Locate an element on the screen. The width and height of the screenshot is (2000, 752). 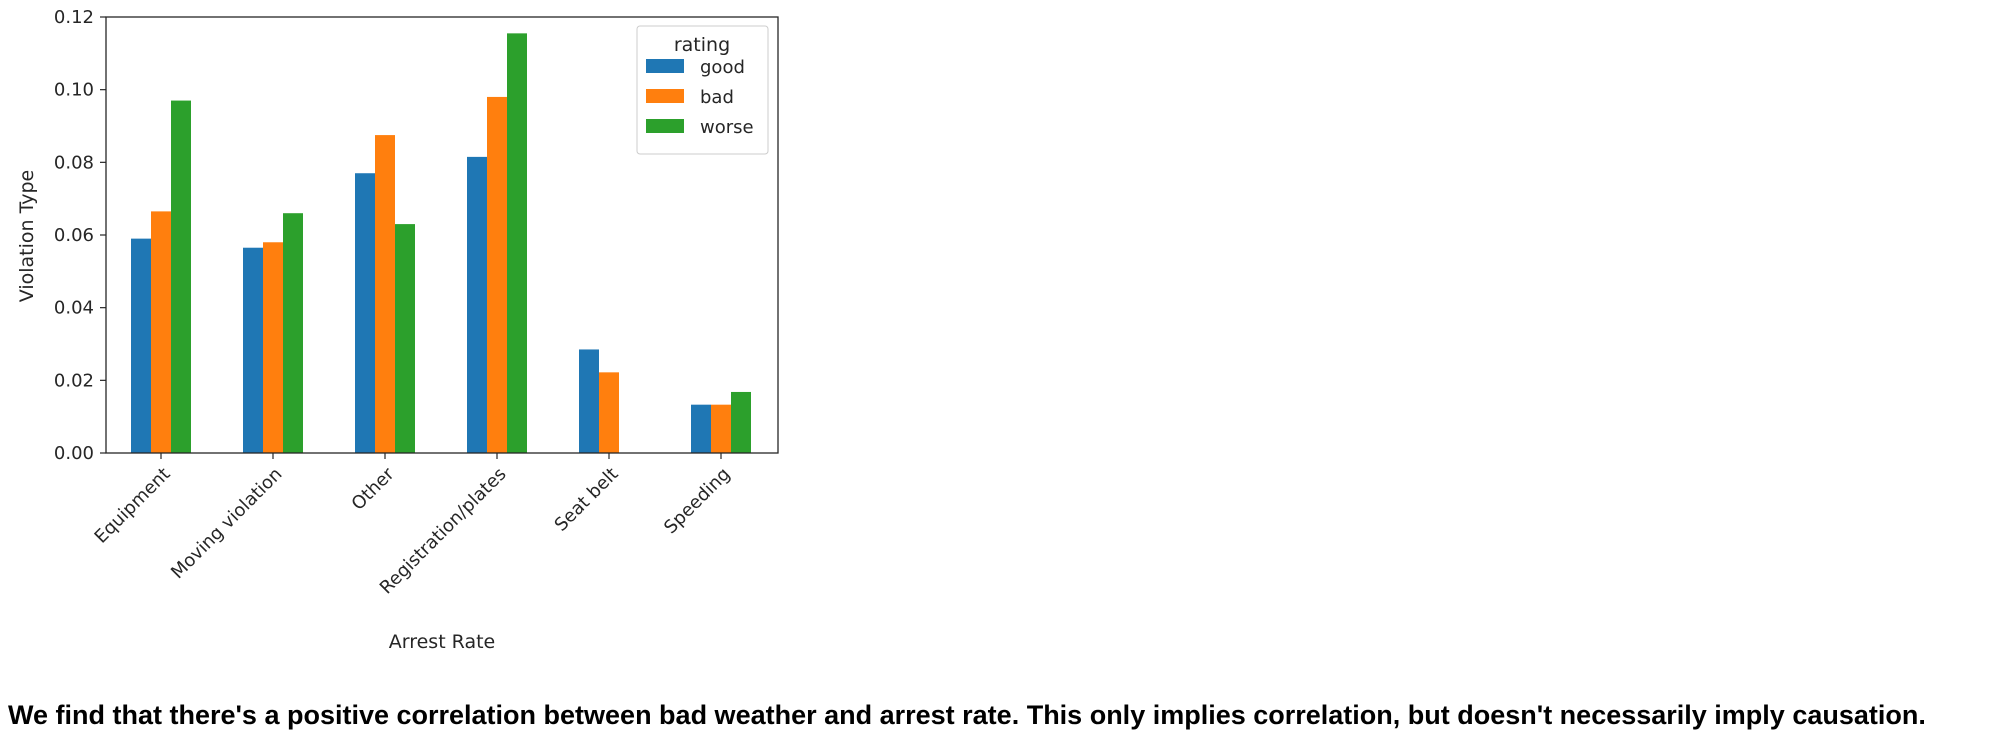
x-tick-label: Equipment is located at coordinates (133, 506).